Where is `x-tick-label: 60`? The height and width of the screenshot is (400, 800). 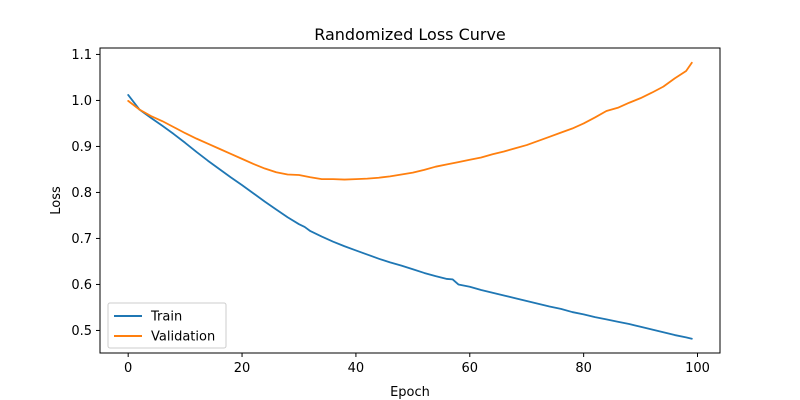
x-tick-label: 60 is located at coordinates (470, 368).